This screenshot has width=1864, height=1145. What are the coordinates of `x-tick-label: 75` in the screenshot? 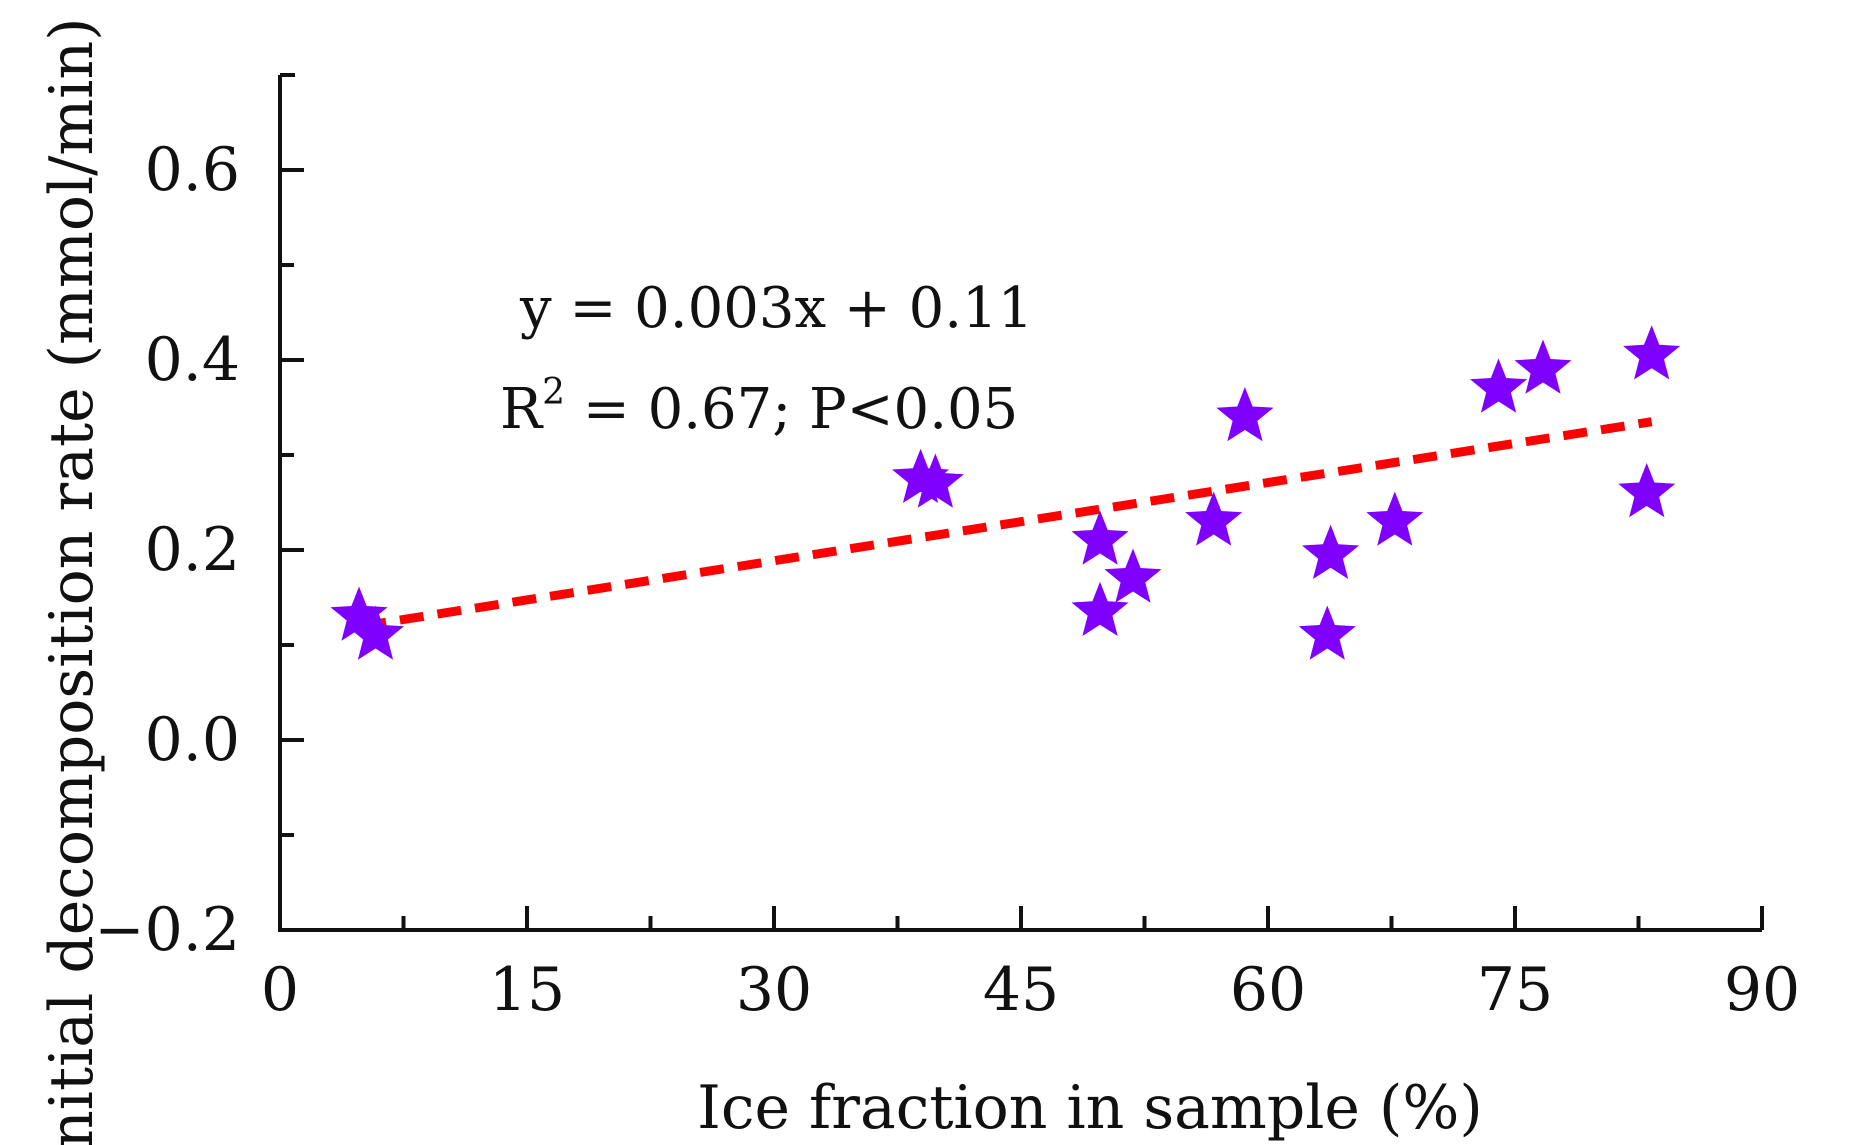 It's located at (1515, 990).